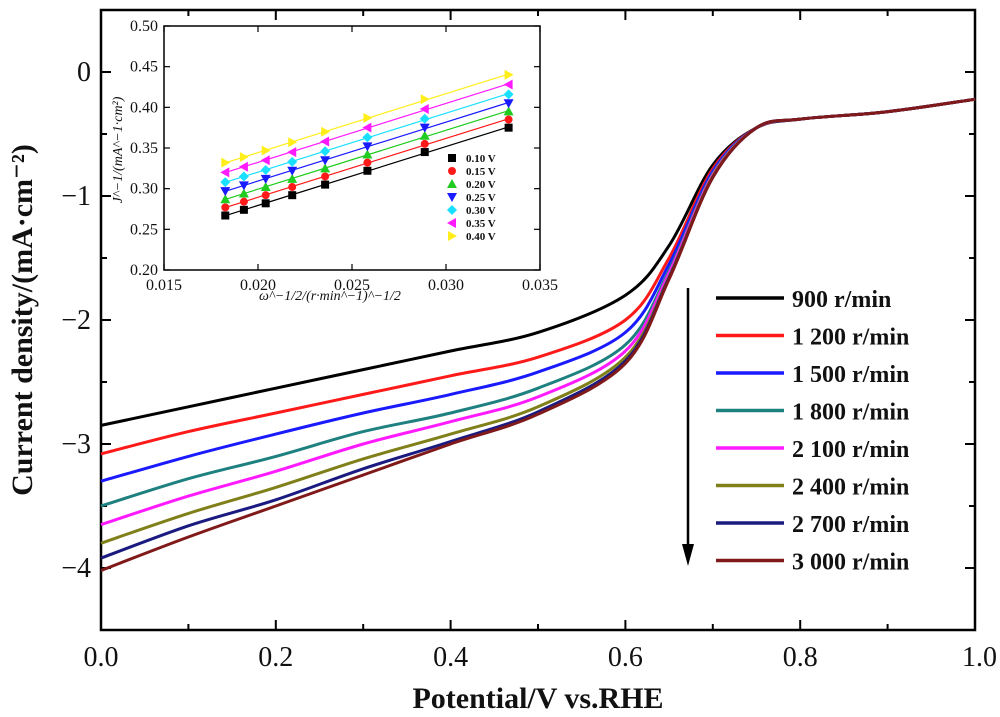  I want to click on inset-legend-label: 0.40 V, so click(481, 237).